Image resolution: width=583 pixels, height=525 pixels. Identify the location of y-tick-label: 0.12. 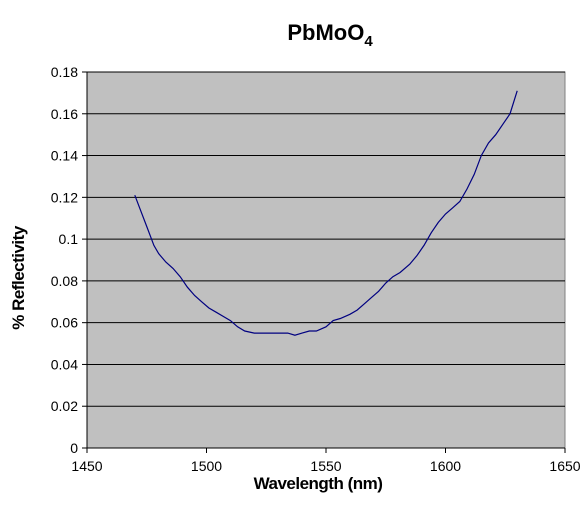
(64, 197).